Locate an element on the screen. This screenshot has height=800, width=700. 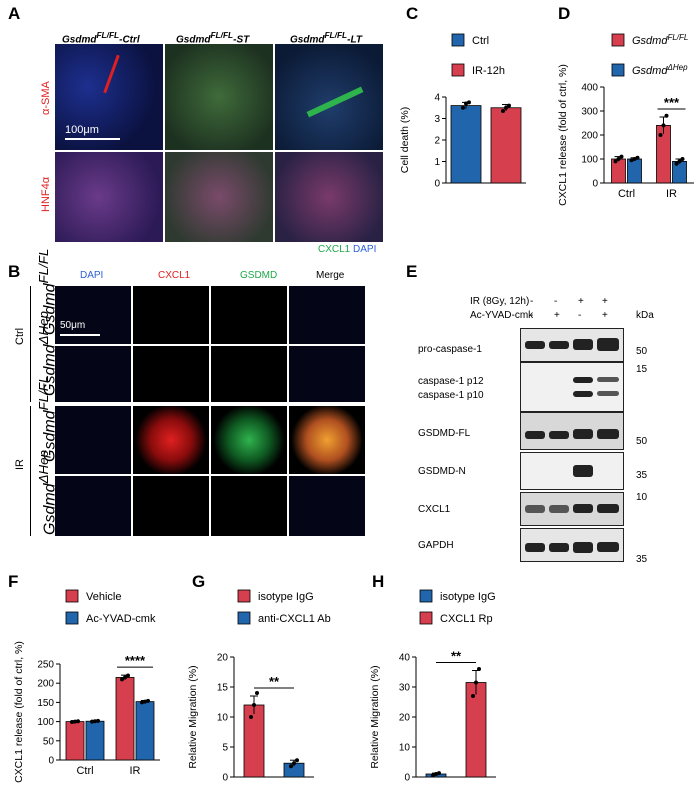
panelB-img-r3-cxcl1 is located at coordinates (171, 440).